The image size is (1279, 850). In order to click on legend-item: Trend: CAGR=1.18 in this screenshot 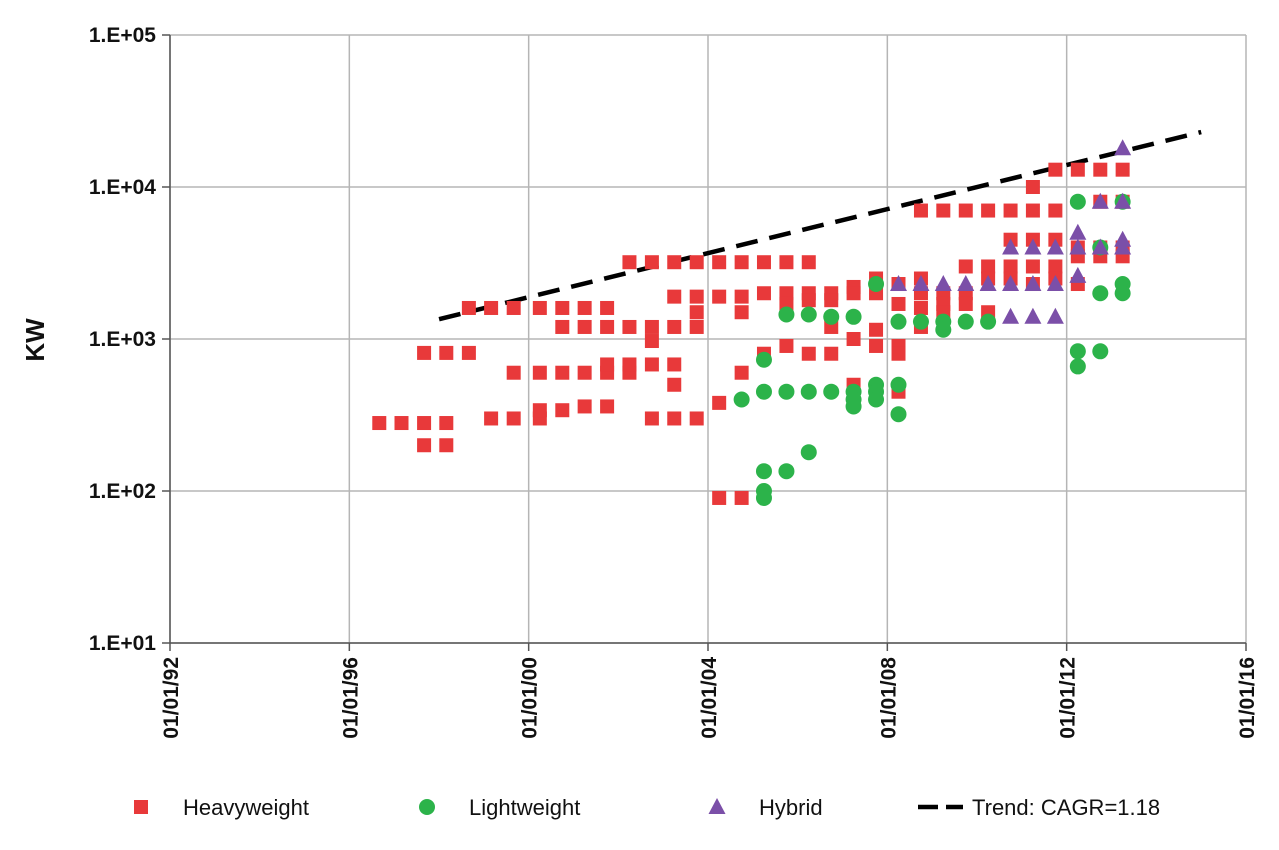, I will do `click(1039, 807)`.